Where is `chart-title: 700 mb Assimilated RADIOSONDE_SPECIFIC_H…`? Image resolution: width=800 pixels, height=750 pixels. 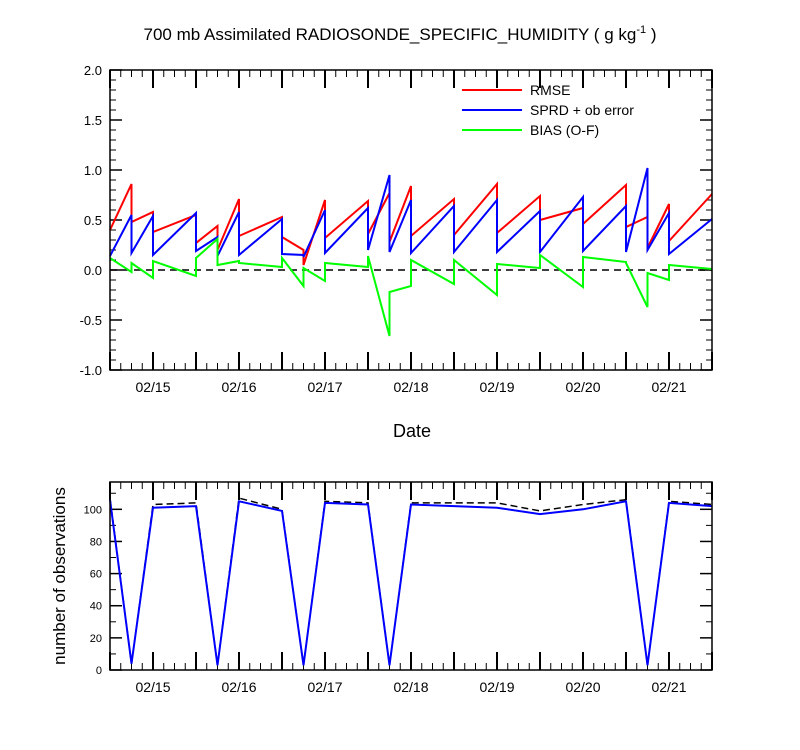 chart-title: 700 mb Assimilated RADIOSONDE_SPECIFIC_H… is located at coordinates (400, 34).